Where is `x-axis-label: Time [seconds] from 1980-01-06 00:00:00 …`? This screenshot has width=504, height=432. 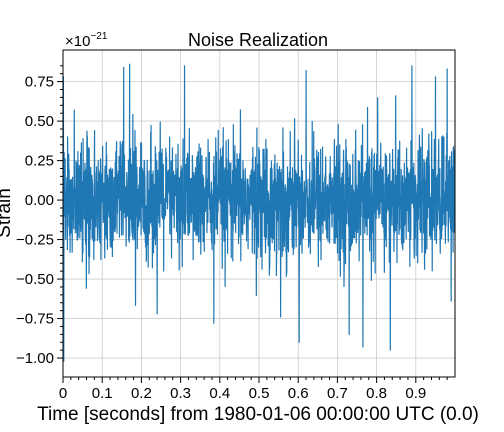 x-axis-label: Time [seconds] from 1980-01-06 00:00:00 … is located at coordinates (258, 414).